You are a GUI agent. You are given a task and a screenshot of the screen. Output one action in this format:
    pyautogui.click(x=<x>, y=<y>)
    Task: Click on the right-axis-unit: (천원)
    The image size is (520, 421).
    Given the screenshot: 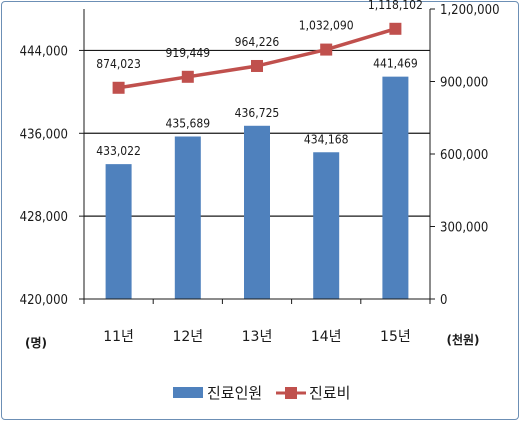 What is the action you would take?
    pyautogui.click(x=462, y=339)
    